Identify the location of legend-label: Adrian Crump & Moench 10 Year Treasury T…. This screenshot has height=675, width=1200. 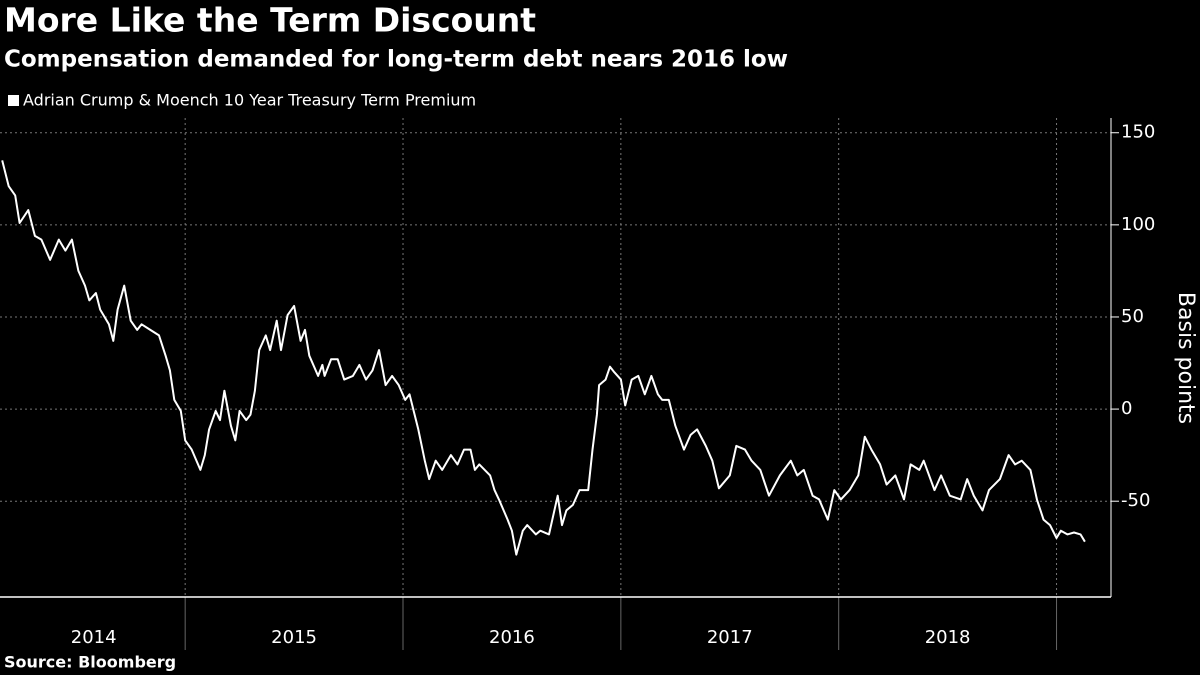
(249, 100).